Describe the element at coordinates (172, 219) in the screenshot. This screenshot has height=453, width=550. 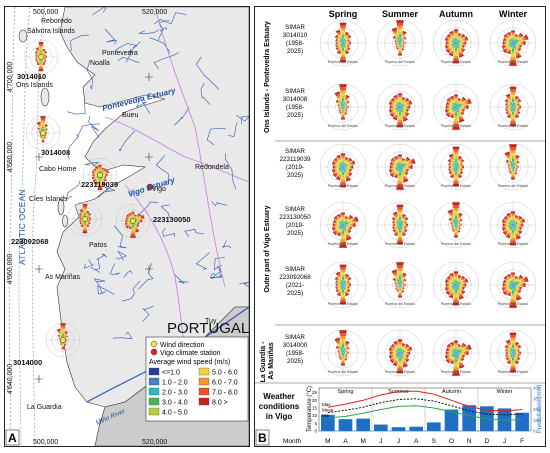
I see `station-label-223130050: 223130050` at that location.